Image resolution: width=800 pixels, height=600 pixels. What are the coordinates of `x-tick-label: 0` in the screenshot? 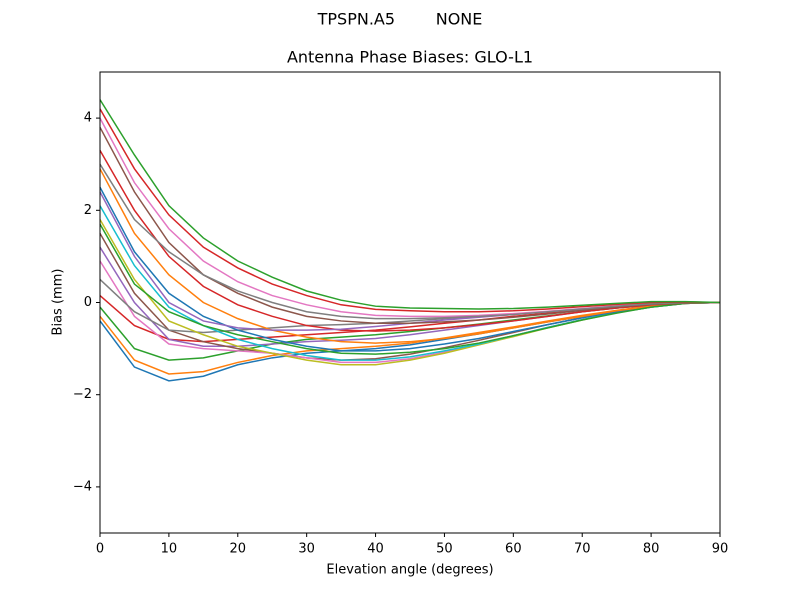 It's located at (100, 549).